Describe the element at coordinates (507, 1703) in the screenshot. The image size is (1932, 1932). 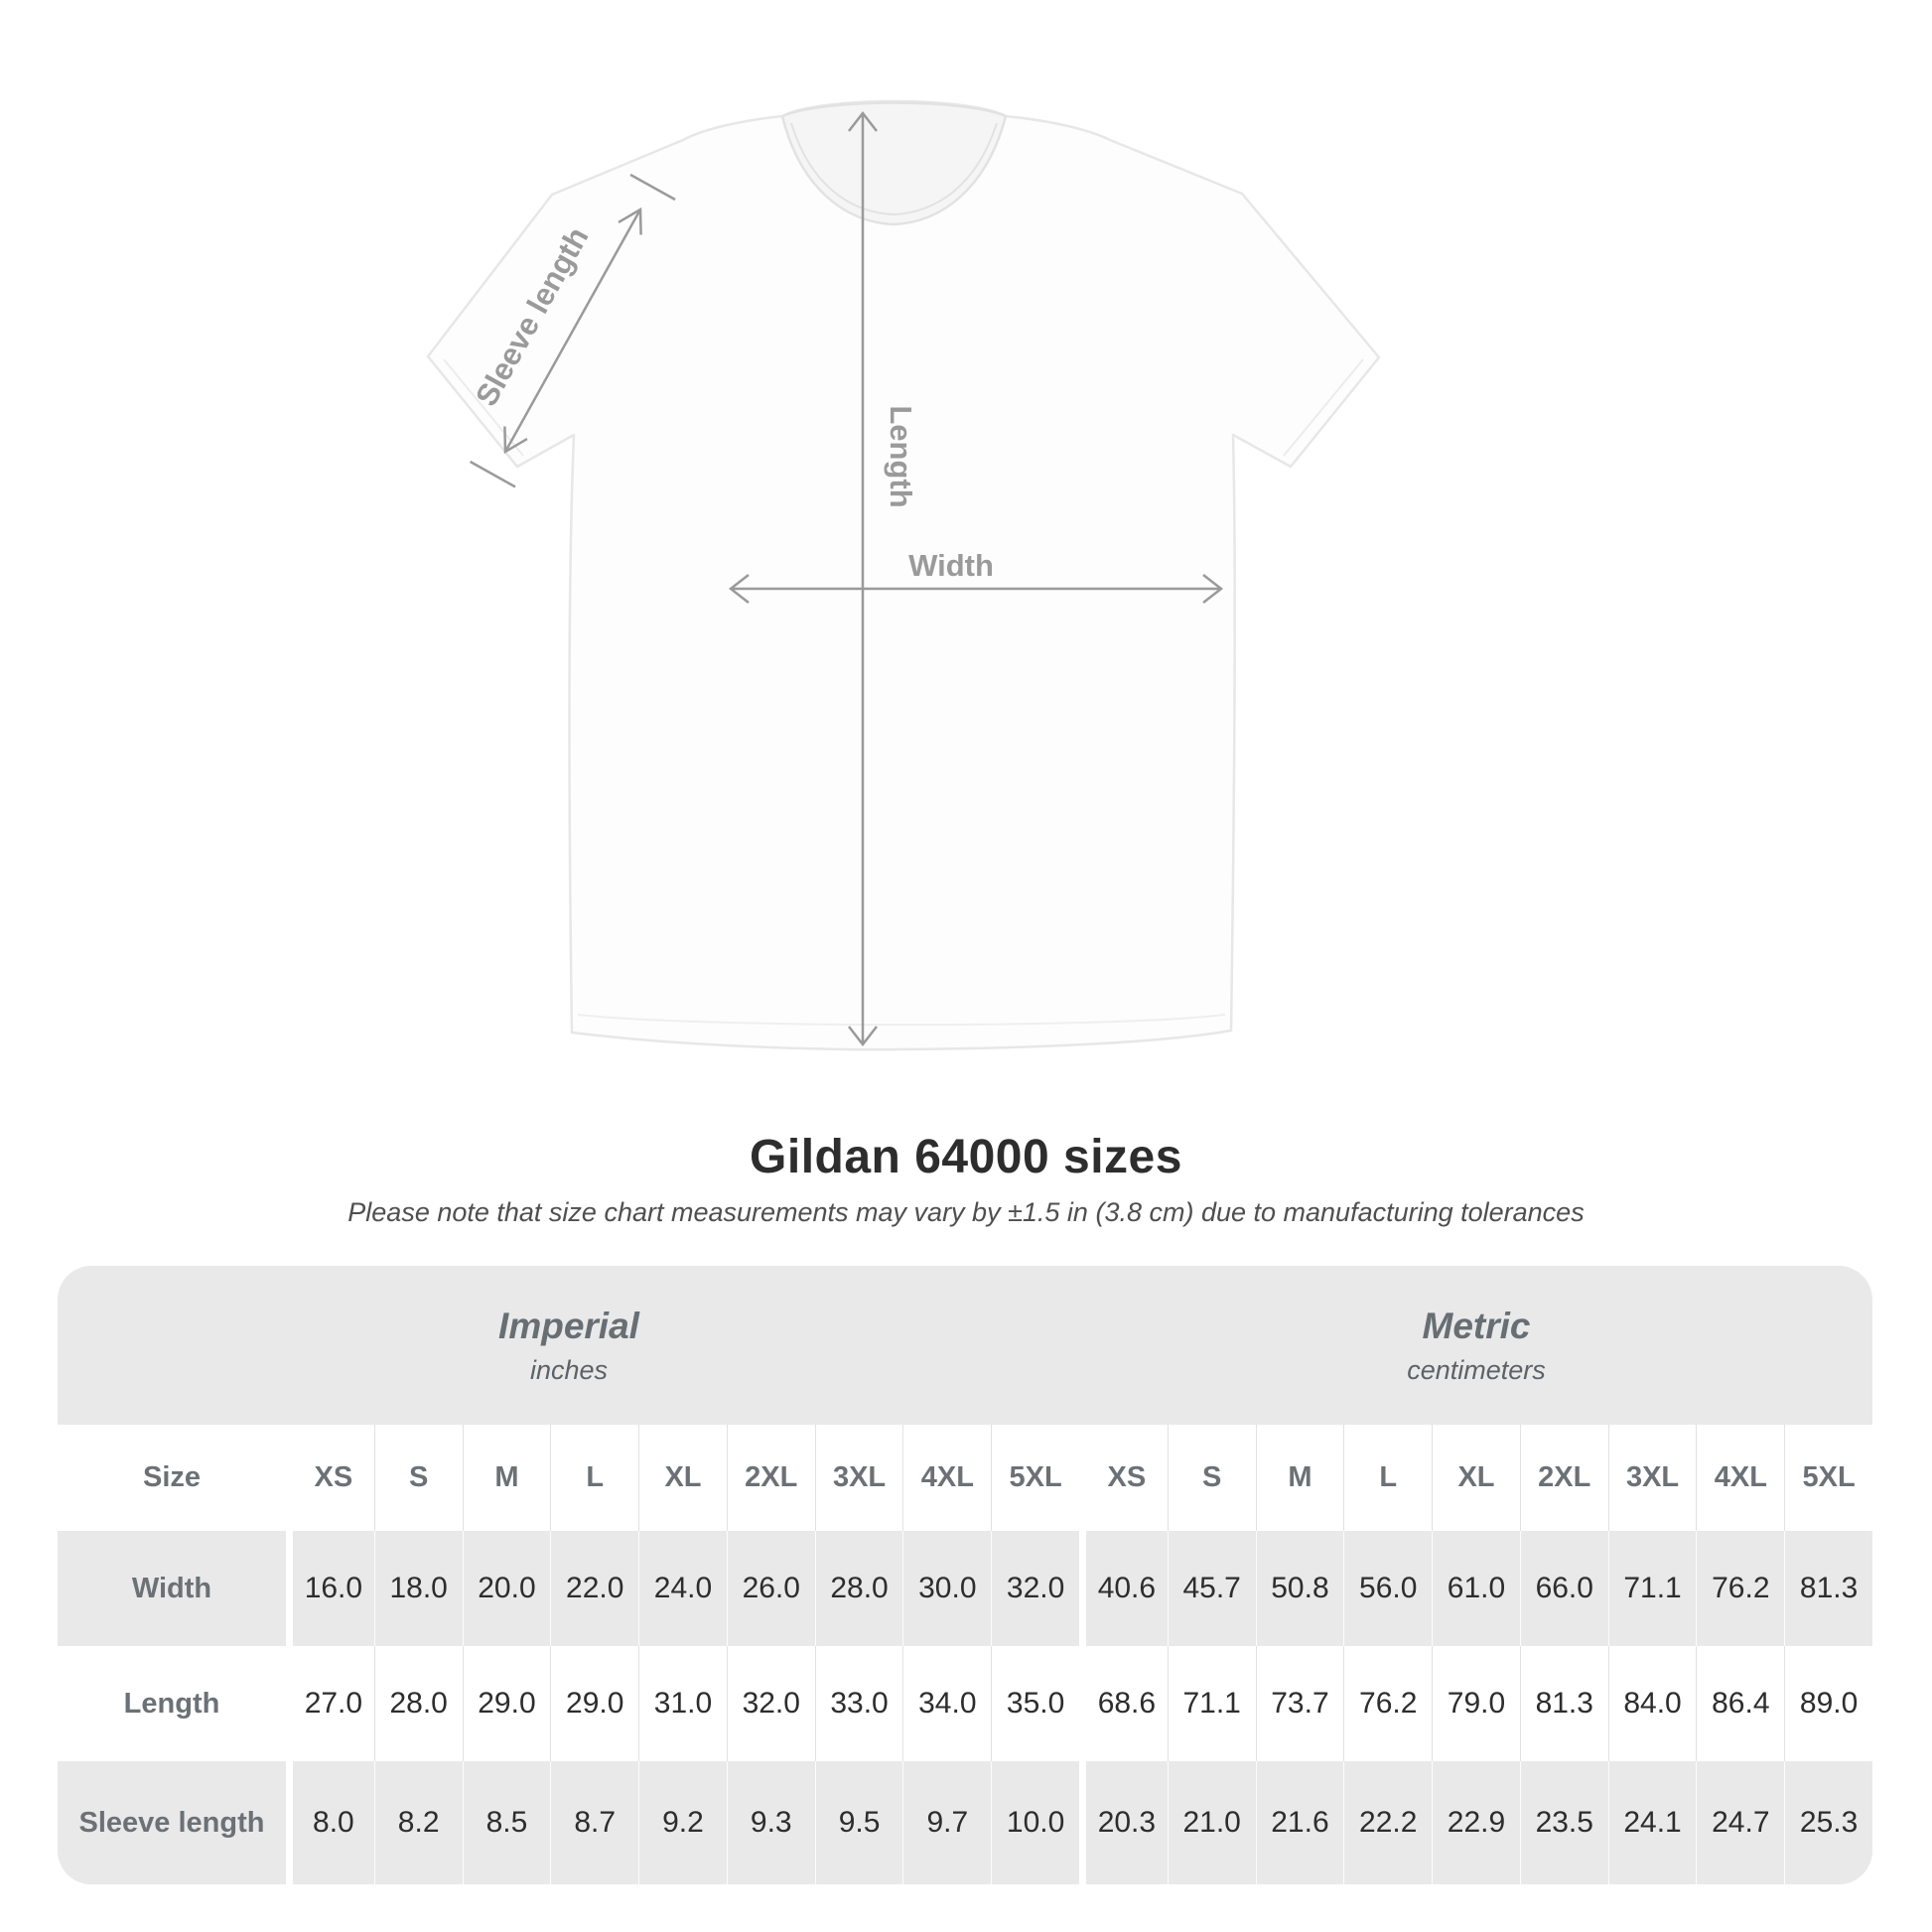
I see `length-imperial-m: 29.0` at that location.